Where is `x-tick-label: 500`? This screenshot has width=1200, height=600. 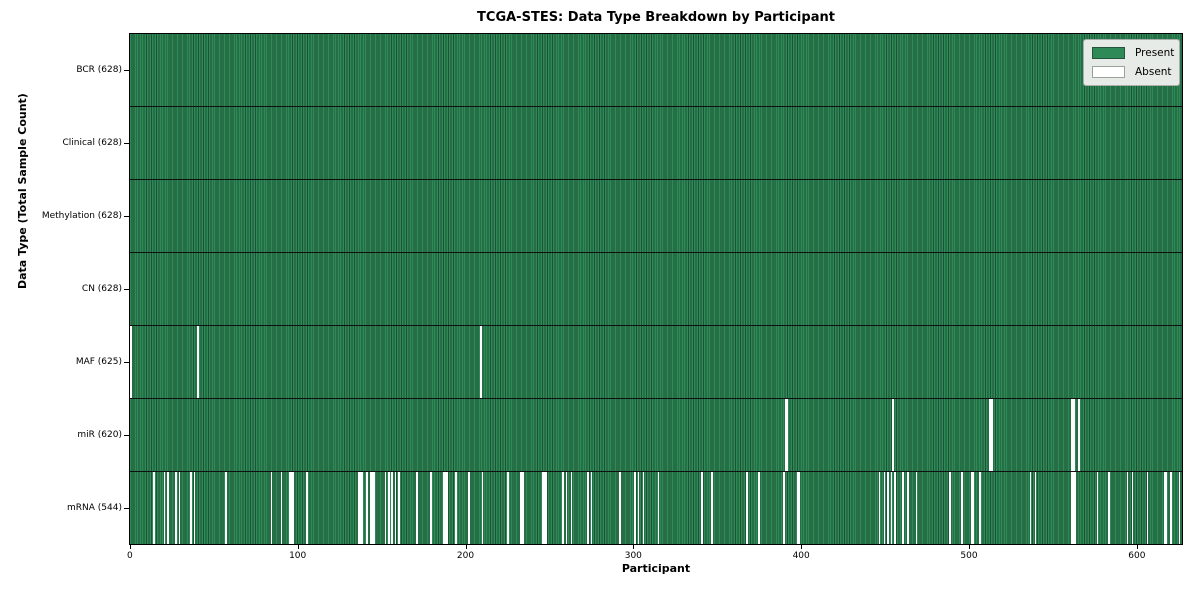
x-tick-label: 500 is located at coordinates (969, 556).